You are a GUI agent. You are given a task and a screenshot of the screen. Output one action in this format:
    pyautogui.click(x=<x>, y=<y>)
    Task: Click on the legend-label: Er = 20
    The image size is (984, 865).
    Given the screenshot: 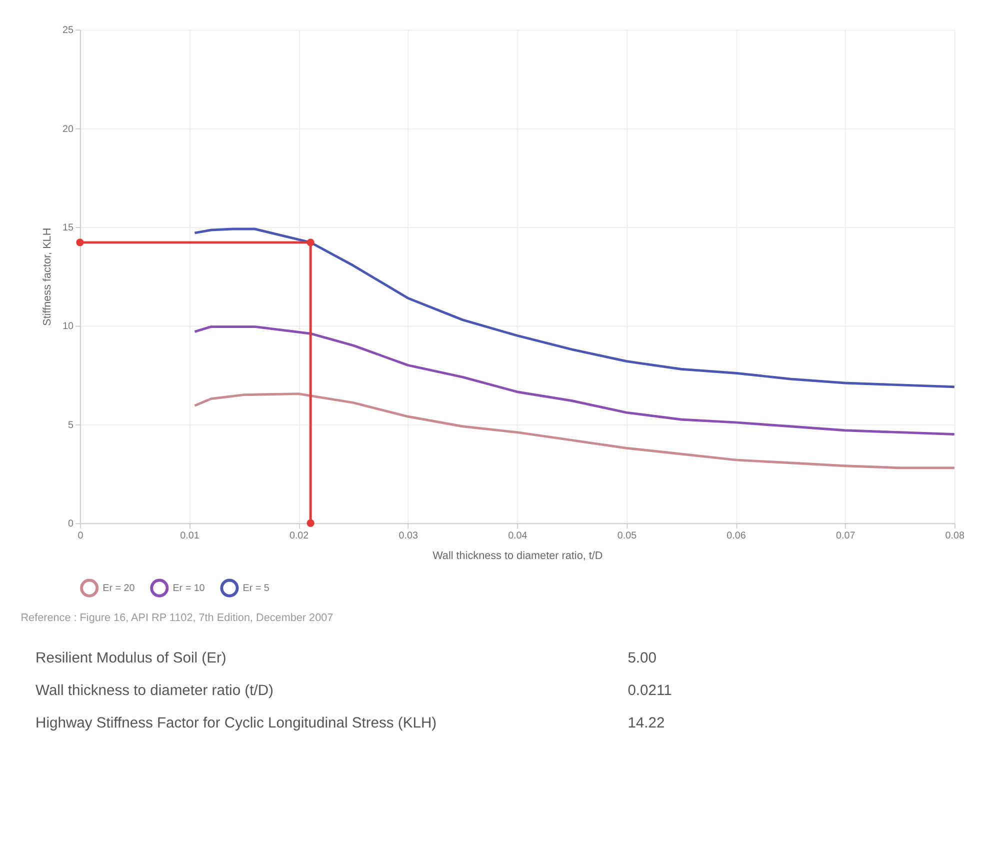 What is the action you would take?
    pyautogui.click(x=119, y=588)
    